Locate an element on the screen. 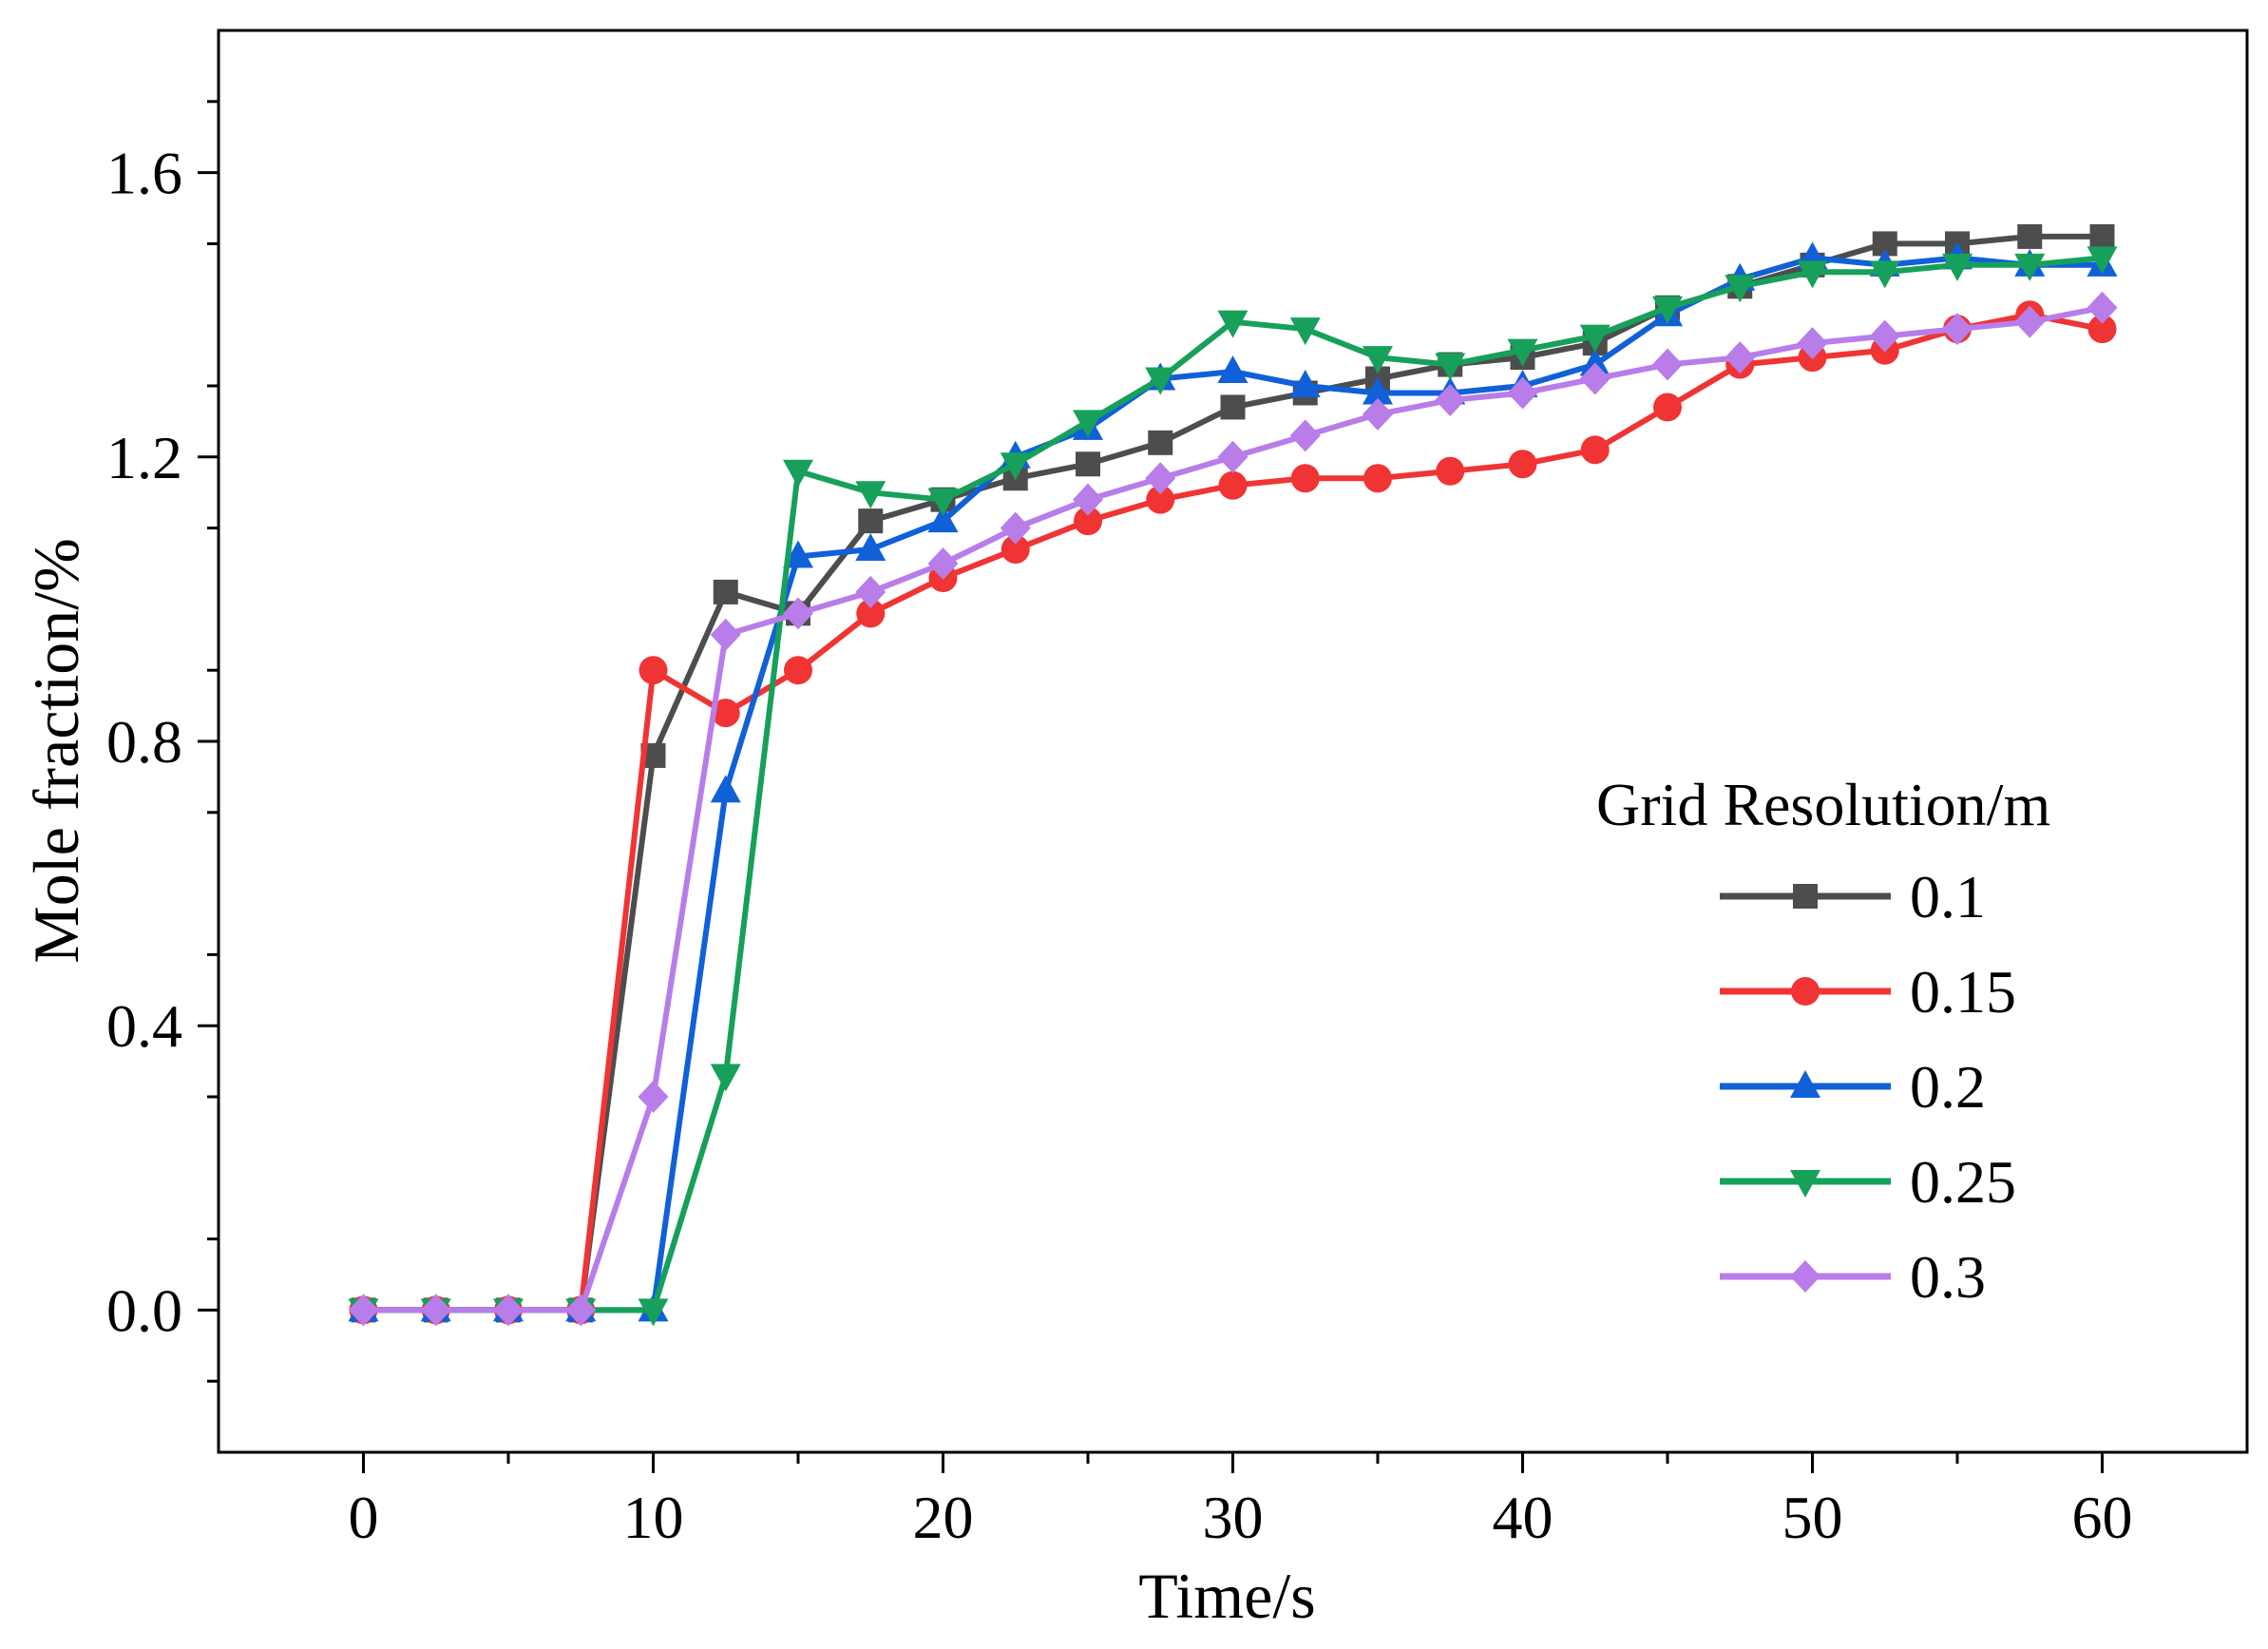  y-axis-label: Mole fraction/% is located at coordinates (56, 751).